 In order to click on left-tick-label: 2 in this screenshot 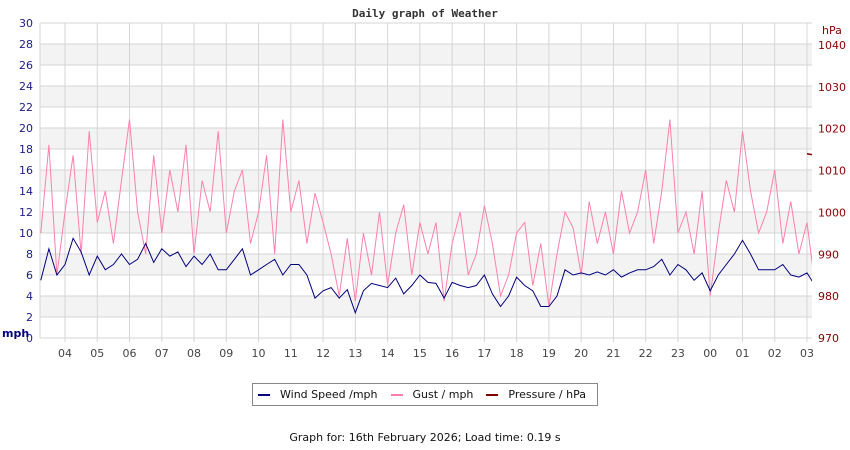, I will do `click(29, 317)`.